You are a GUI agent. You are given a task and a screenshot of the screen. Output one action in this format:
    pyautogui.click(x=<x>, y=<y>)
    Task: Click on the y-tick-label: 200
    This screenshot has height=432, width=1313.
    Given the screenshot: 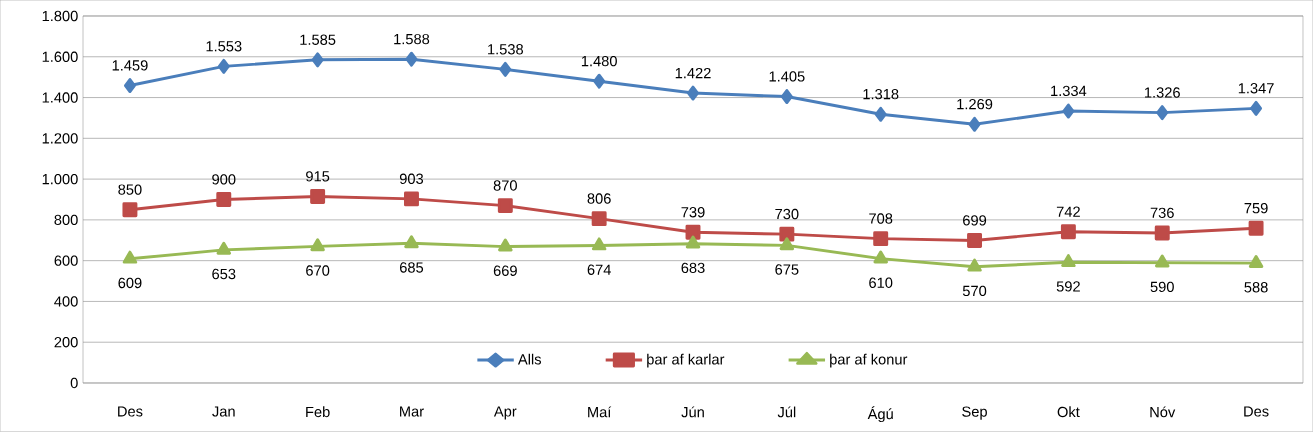 What is the action you would take?
    pyautogui.click(x=66, y=342)
    